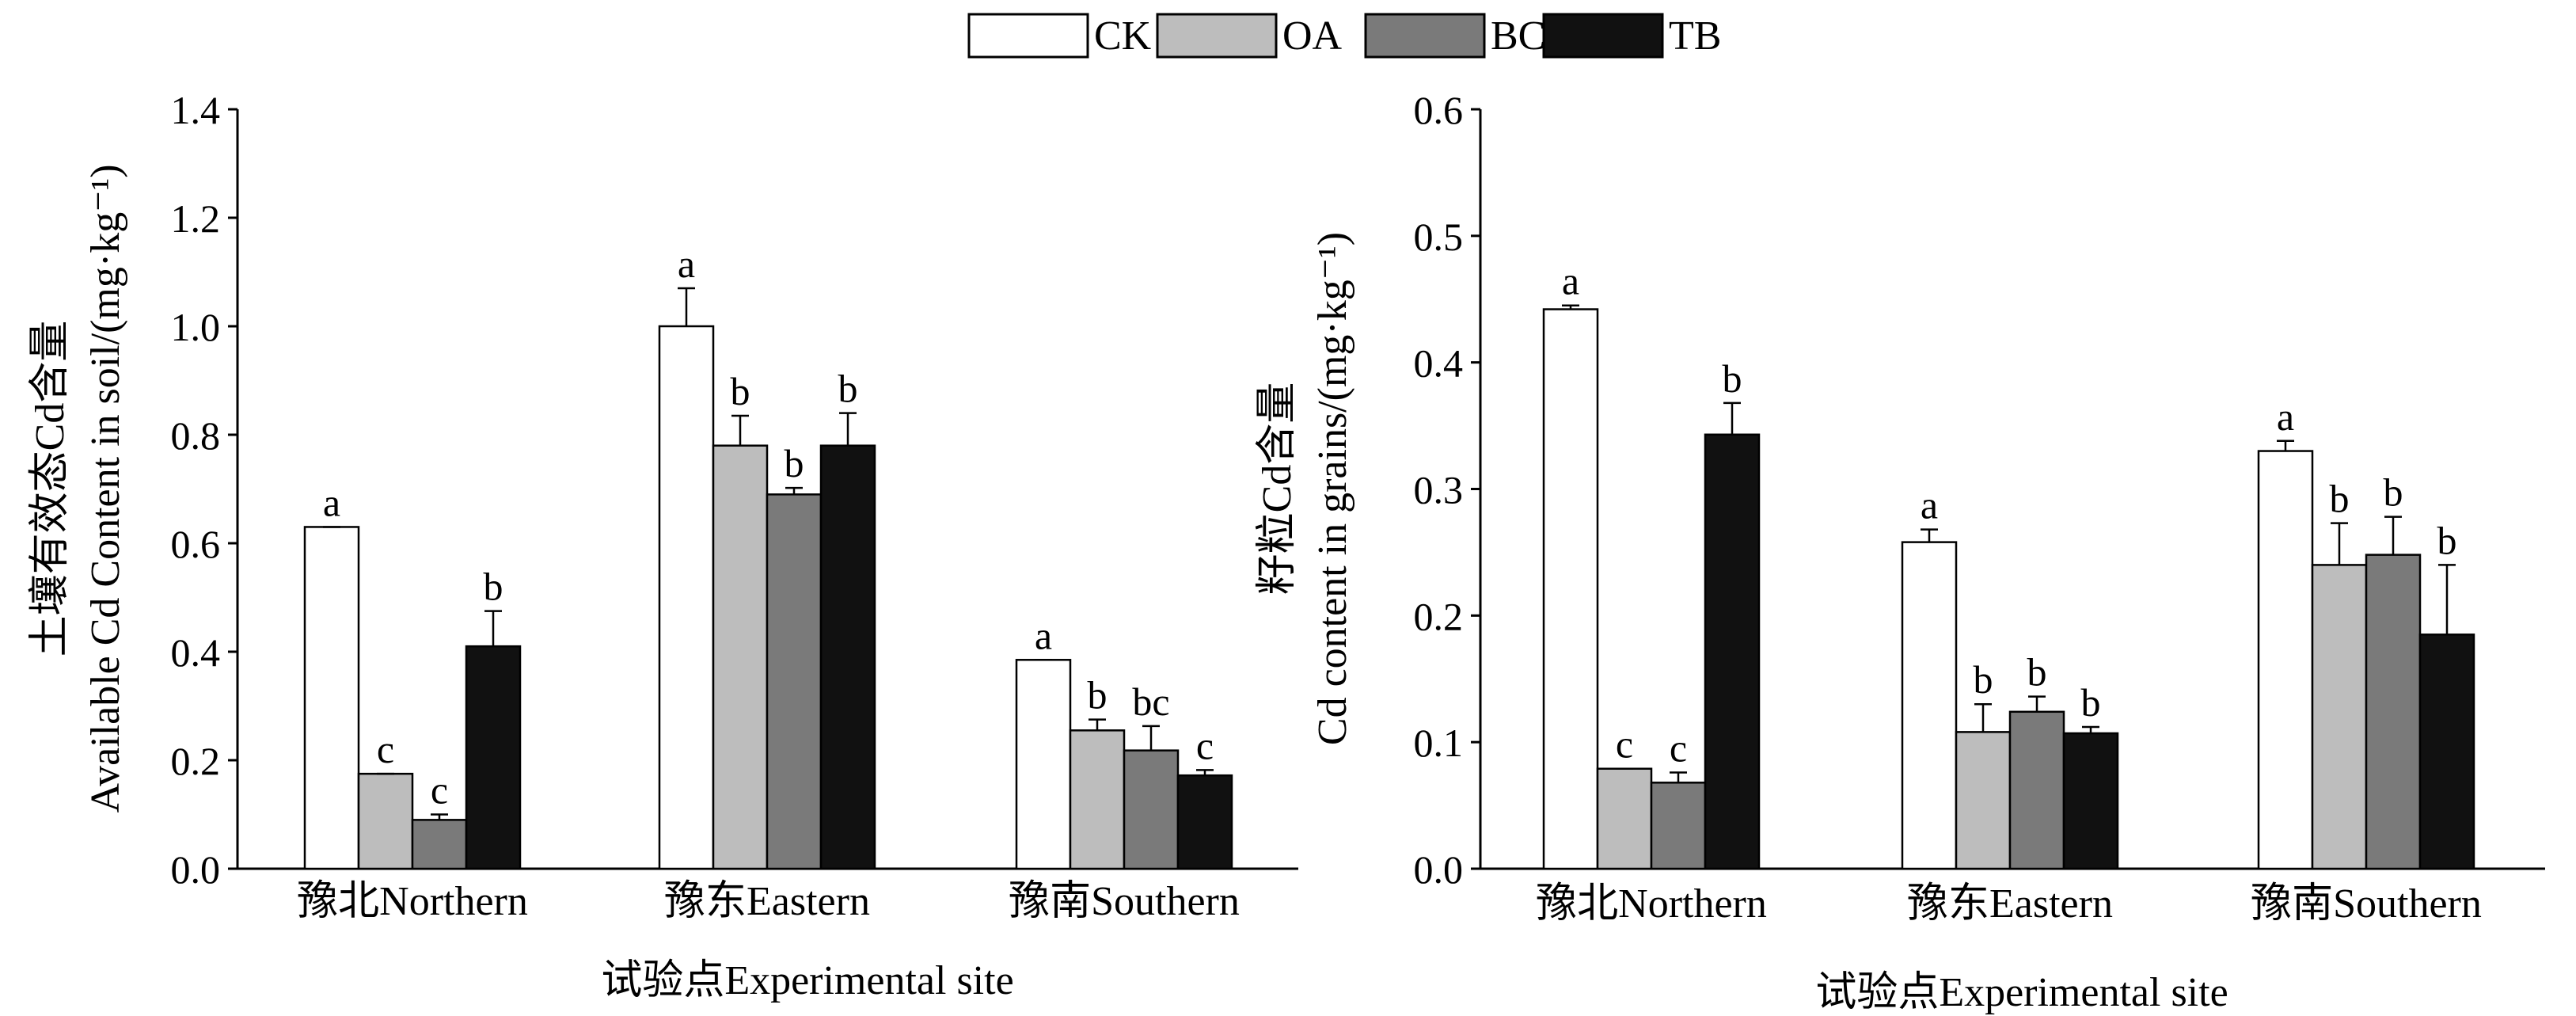 The image size is (2576, 1016). Describe the element at coordinates (1695, 36) in the screenshot. I see `legend-label-tb: TB` at that location.